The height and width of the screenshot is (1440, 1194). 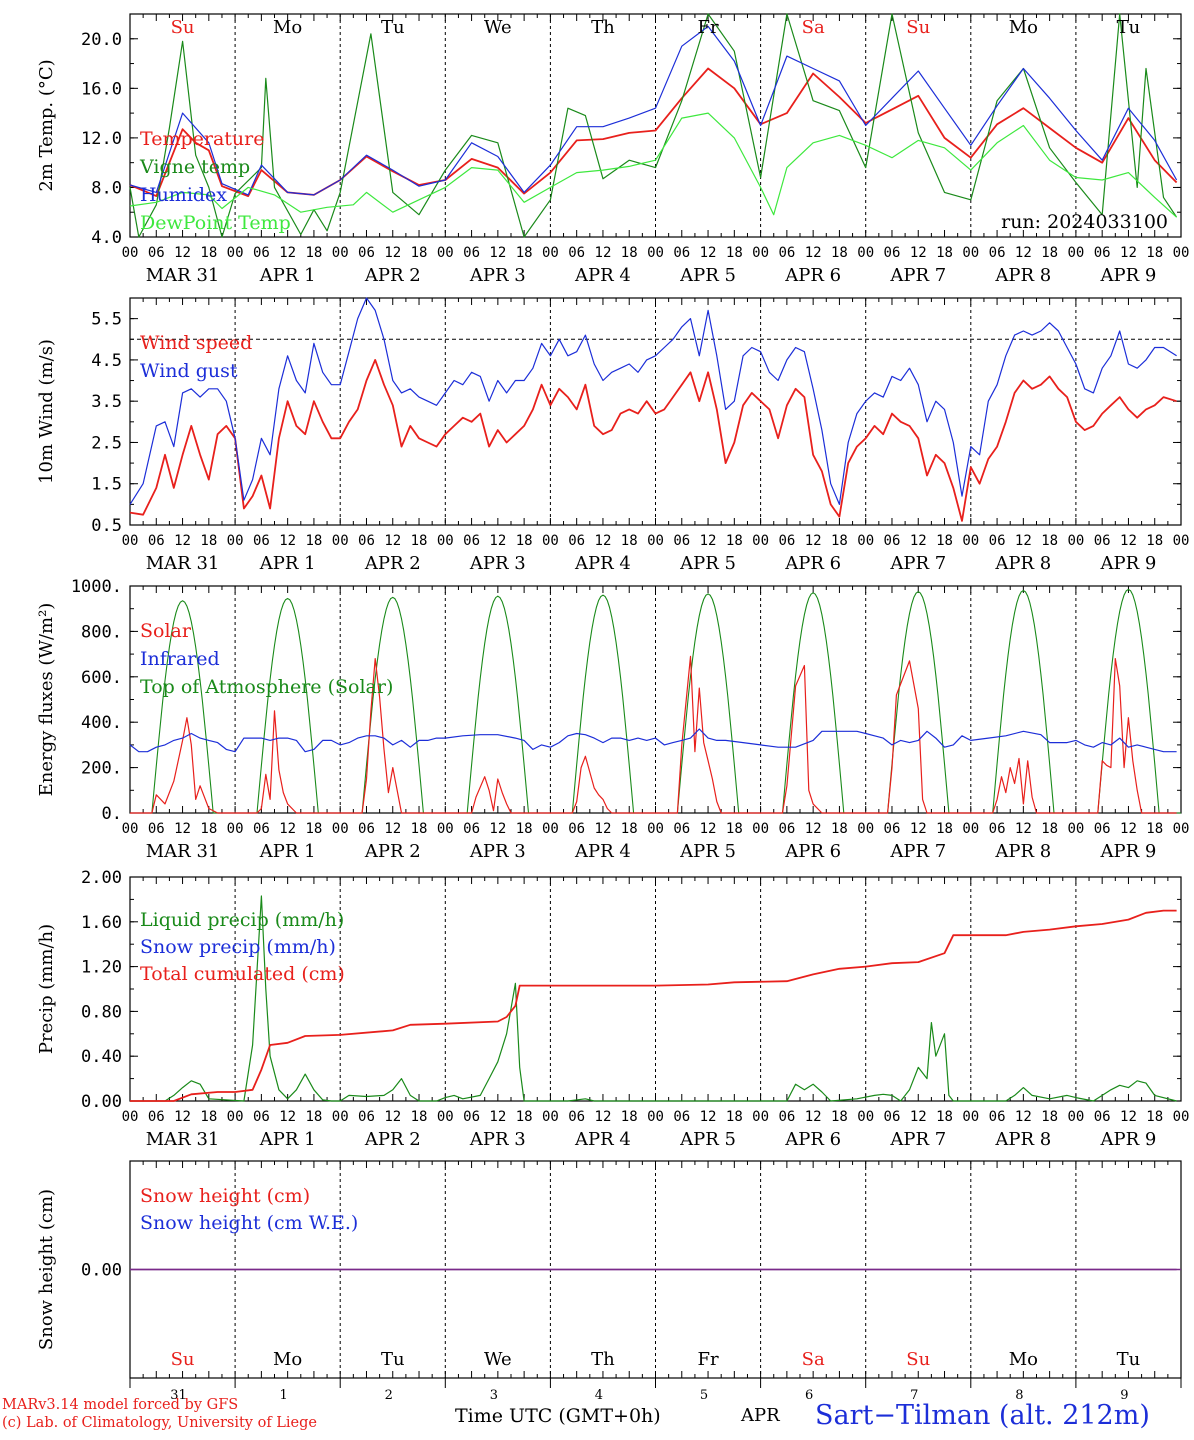 What do you see at coordinates (106, 320) in the screenshot?
I see `y-tick-label: 5.5` at bounding box center [106, 320].